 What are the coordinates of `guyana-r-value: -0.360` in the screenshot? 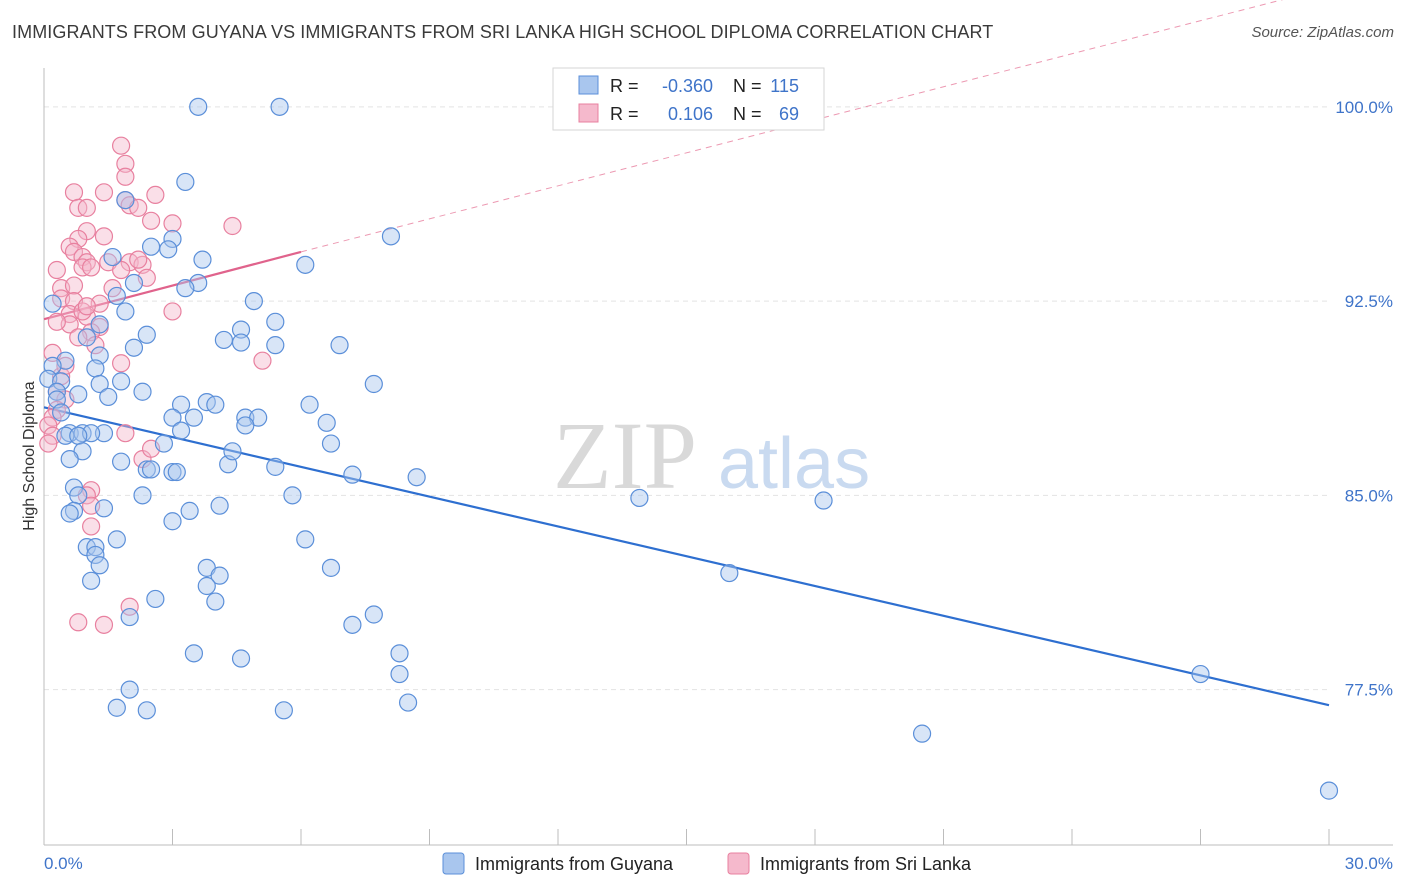 It's located at (687, 86).